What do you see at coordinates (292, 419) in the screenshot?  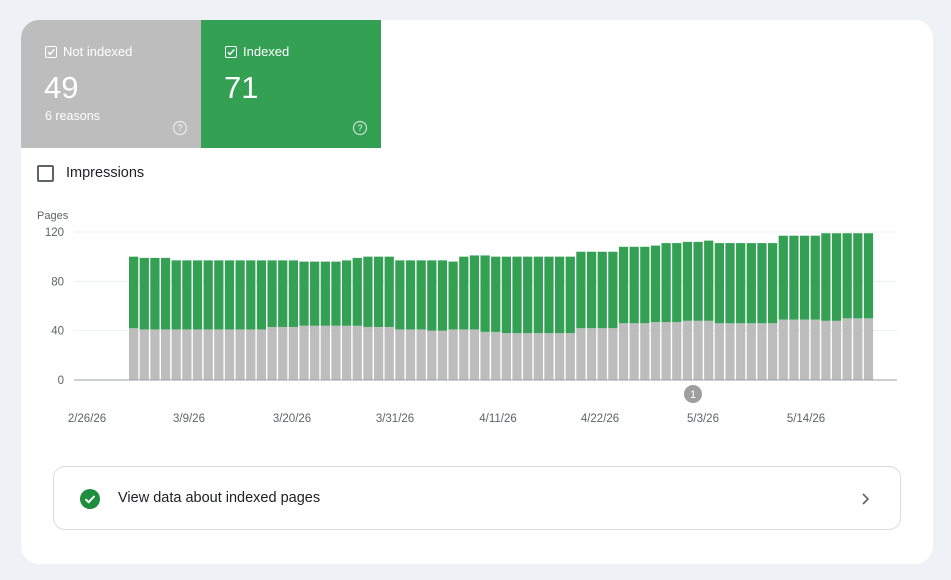 I see `x-tick-label: 3/20/26` at bounding box center [292, 419].